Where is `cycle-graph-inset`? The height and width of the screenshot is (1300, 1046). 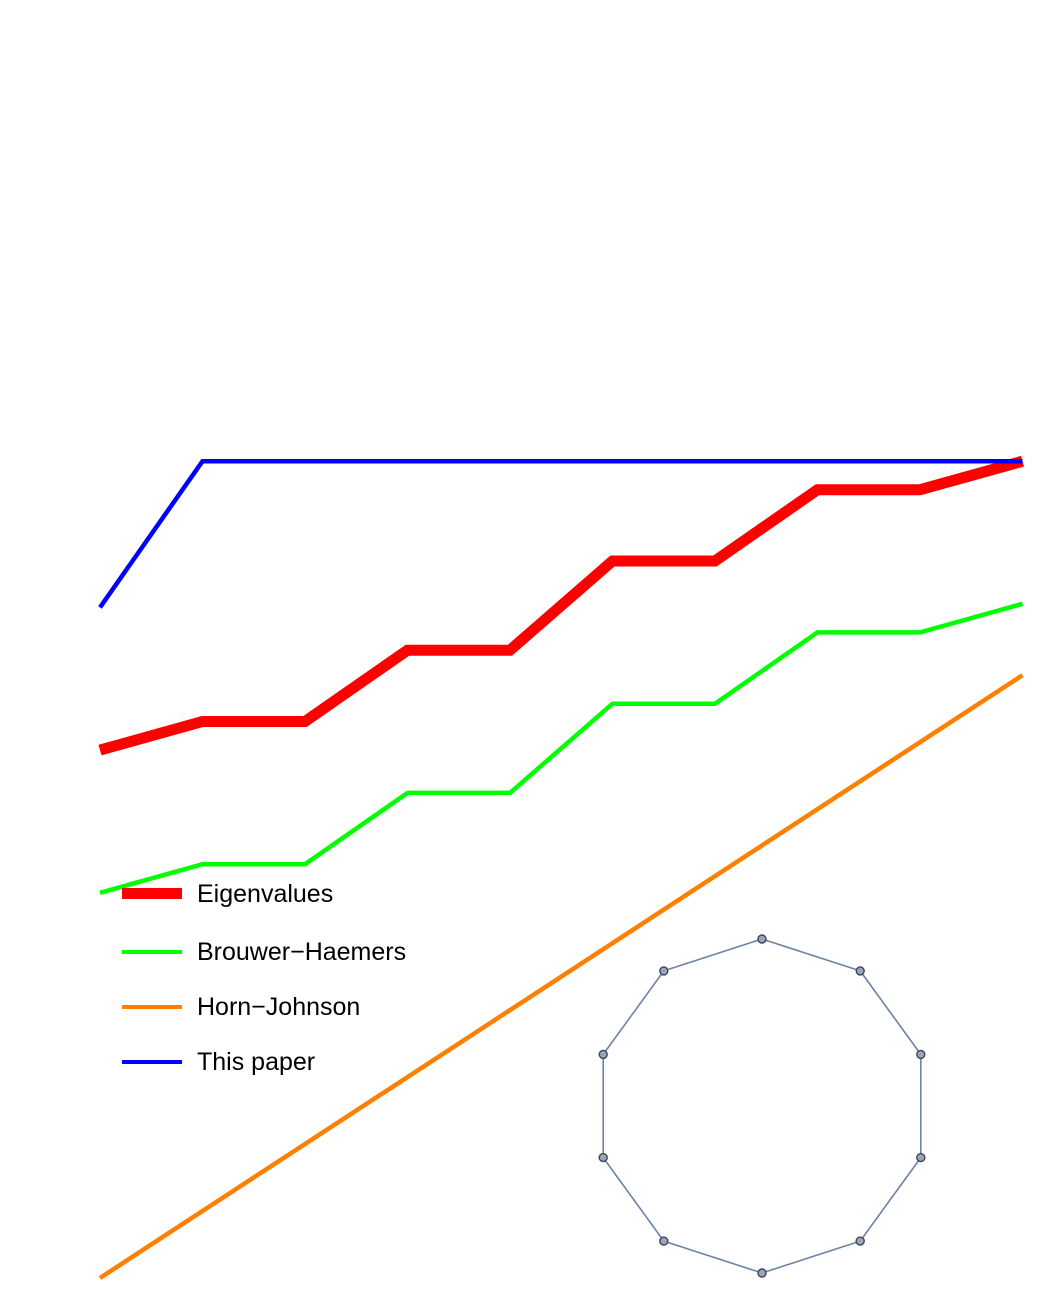 cycle-graph-inset is located at coordinates (762, 1106).